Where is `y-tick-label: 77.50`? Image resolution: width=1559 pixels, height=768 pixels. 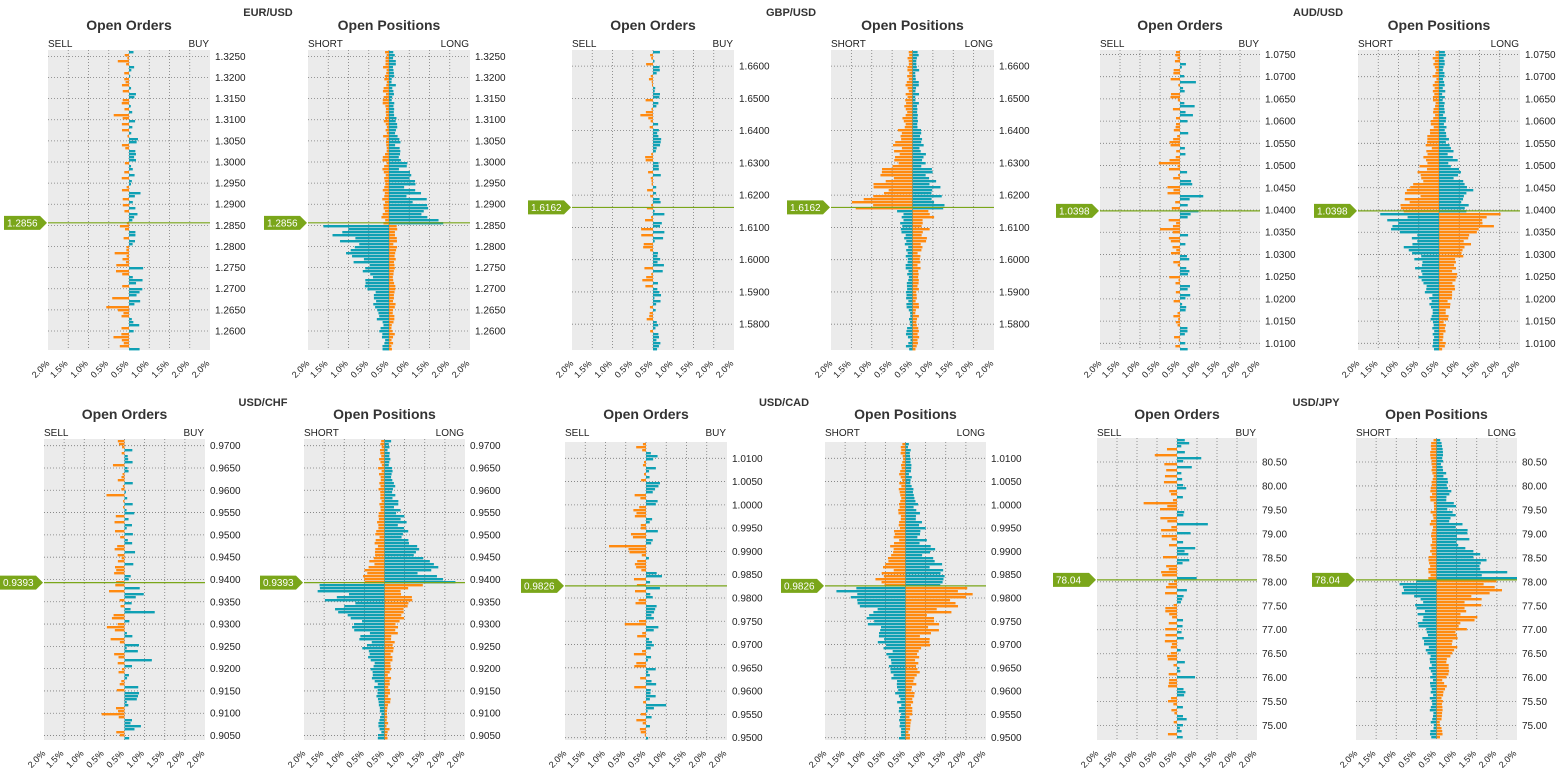
y-tick-label: 77.50 is located at coordinates (1274, 606).